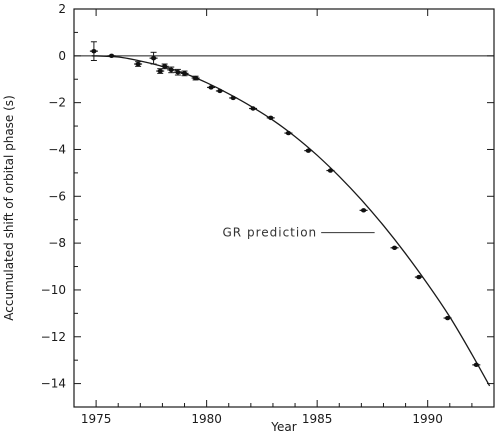  What do you see at coordinates (53, 290) in the screenshot?
I see `y-tick-label: −10` at bounding box center [53, 290].